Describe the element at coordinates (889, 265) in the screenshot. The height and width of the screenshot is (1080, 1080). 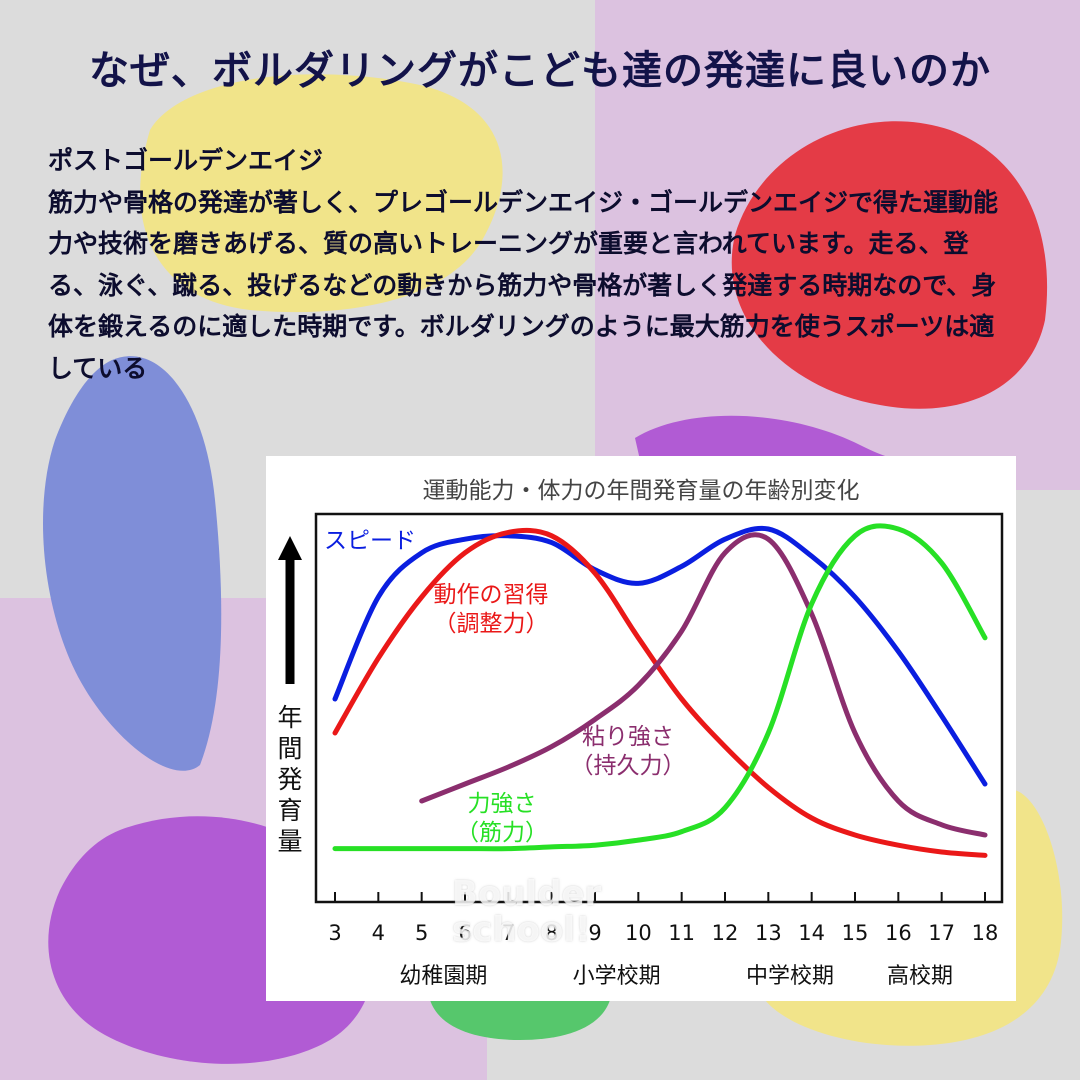
I see `bg-red-blob` at that location.